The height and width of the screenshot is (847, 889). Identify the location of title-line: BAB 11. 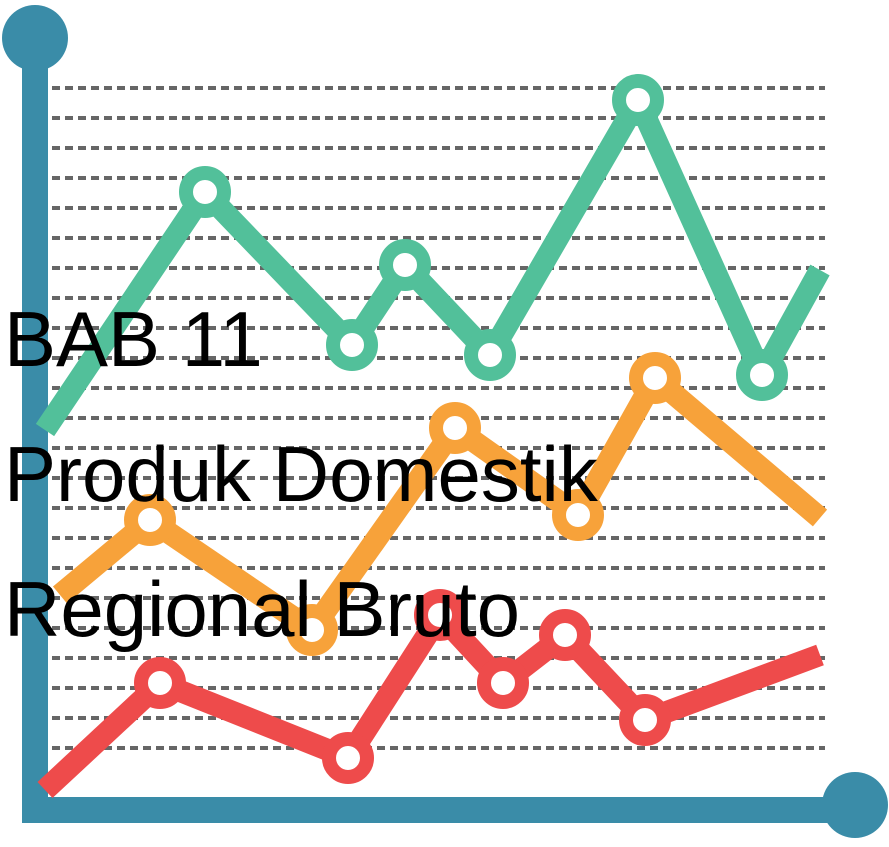
(133, 339).